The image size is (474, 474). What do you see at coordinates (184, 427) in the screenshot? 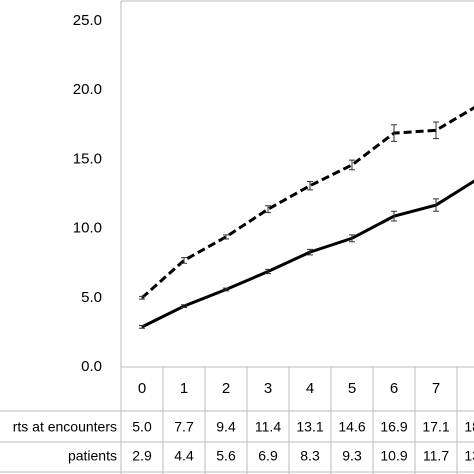
I see `table-value: 7.7` at bounding box center [184, 427].